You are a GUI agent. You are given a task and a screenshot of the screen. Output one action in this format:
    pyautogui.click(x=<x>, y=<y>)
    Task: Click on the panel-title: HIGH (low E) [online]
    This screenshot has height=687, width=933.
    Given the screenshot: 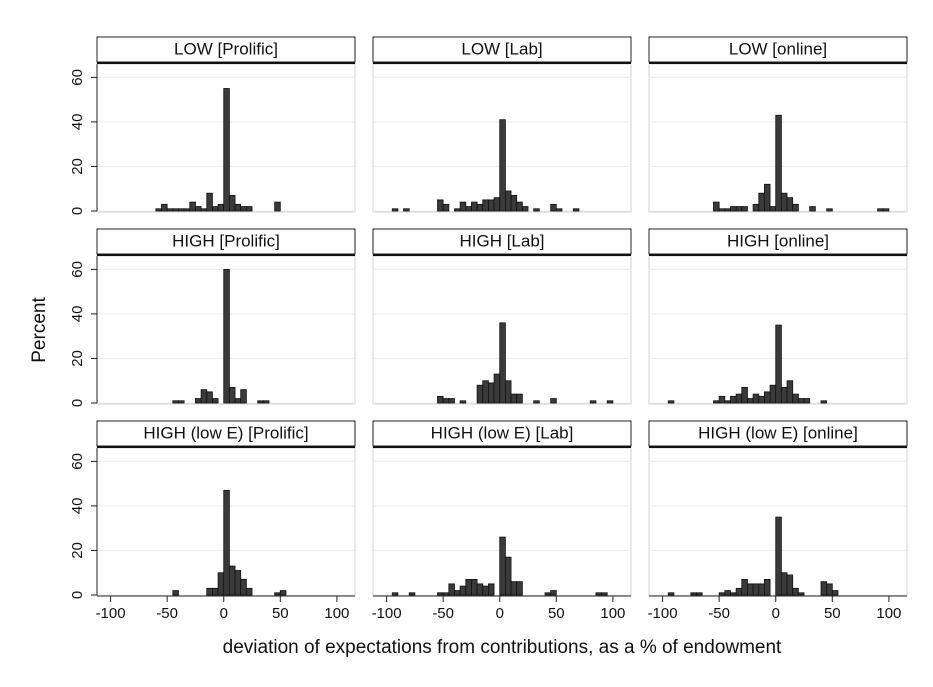 What is the action you would take?
    pyautogui.click(x=778, y=432)
    